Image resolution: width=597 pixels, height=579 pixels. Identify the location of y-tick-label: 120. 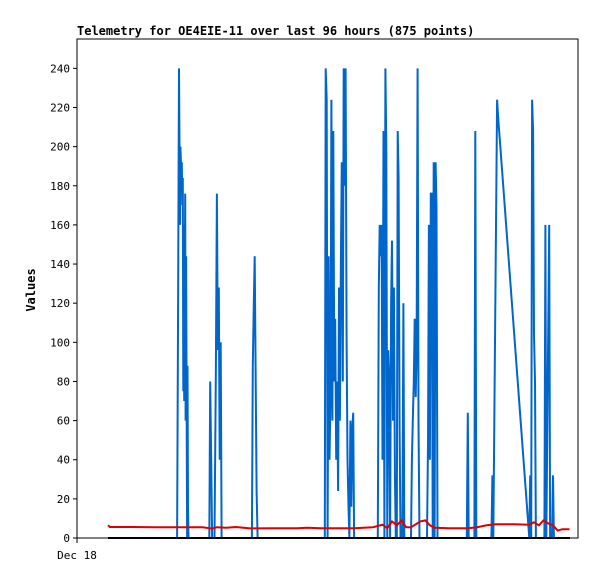
(60, 303).